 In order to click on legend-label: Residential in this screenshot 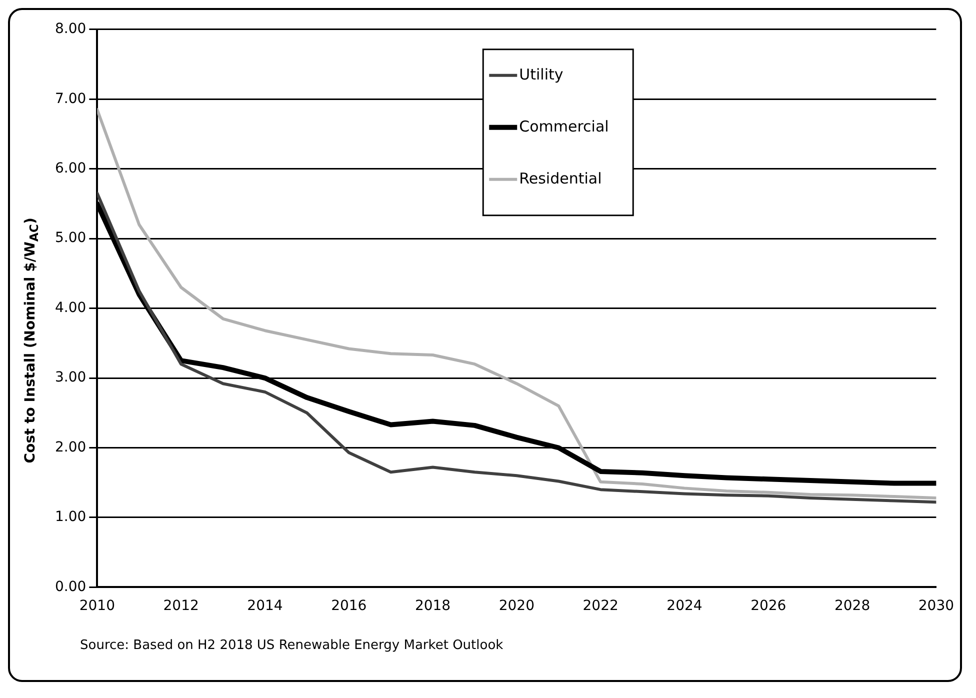, I will do `click(560, 178)`.